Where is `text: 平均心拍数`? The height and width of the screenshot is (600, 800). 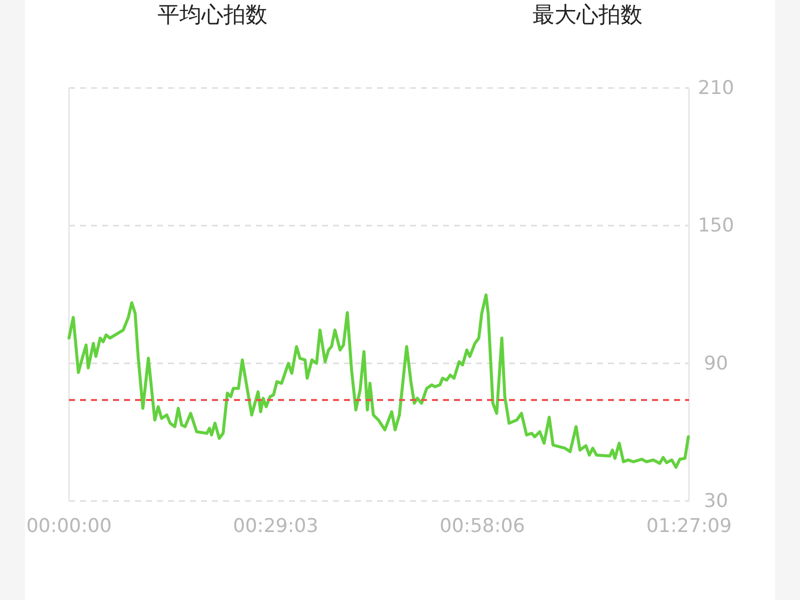
text: 平均心拍数 is located at coordinates (213, 15).